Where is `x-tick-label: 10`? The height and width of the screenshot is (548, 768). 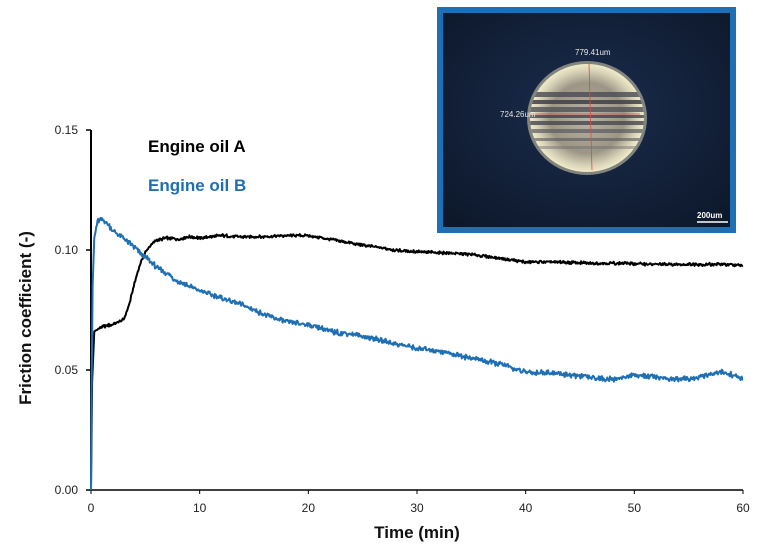
x-tick-label: 10 is located at coordinates (200, 508).